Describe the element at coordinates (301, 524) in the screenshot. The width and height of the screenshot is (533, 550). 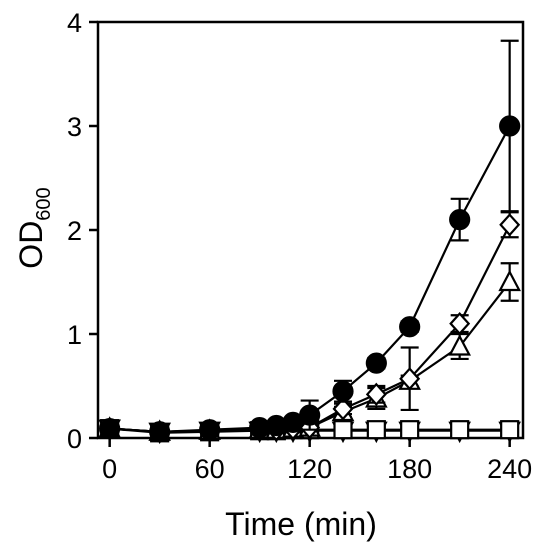
I see `x-axis-title: Time (min)` at that location.